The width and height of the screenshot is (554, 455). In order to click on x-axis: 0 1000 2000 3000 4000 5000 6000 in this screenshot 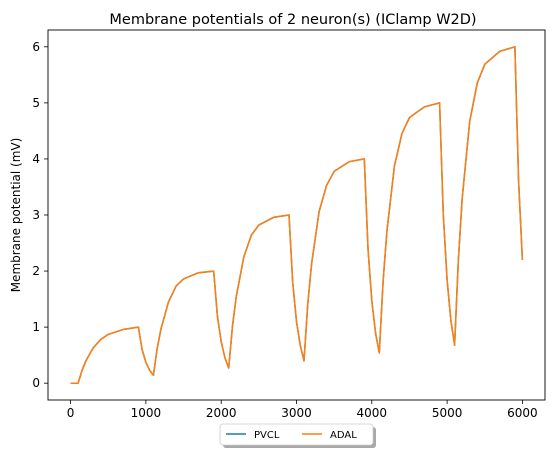, I will do `click(302, 410)`.